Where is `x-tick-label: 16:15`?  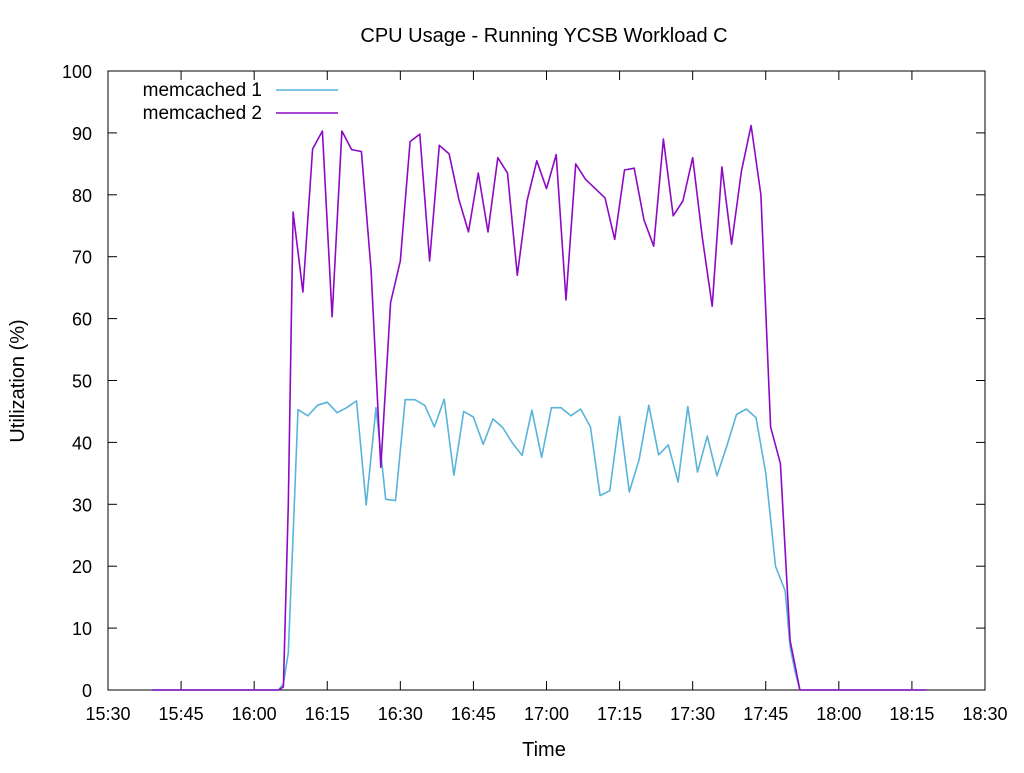 x-tick-label: 16:15 is located at coordinates (327, 714).